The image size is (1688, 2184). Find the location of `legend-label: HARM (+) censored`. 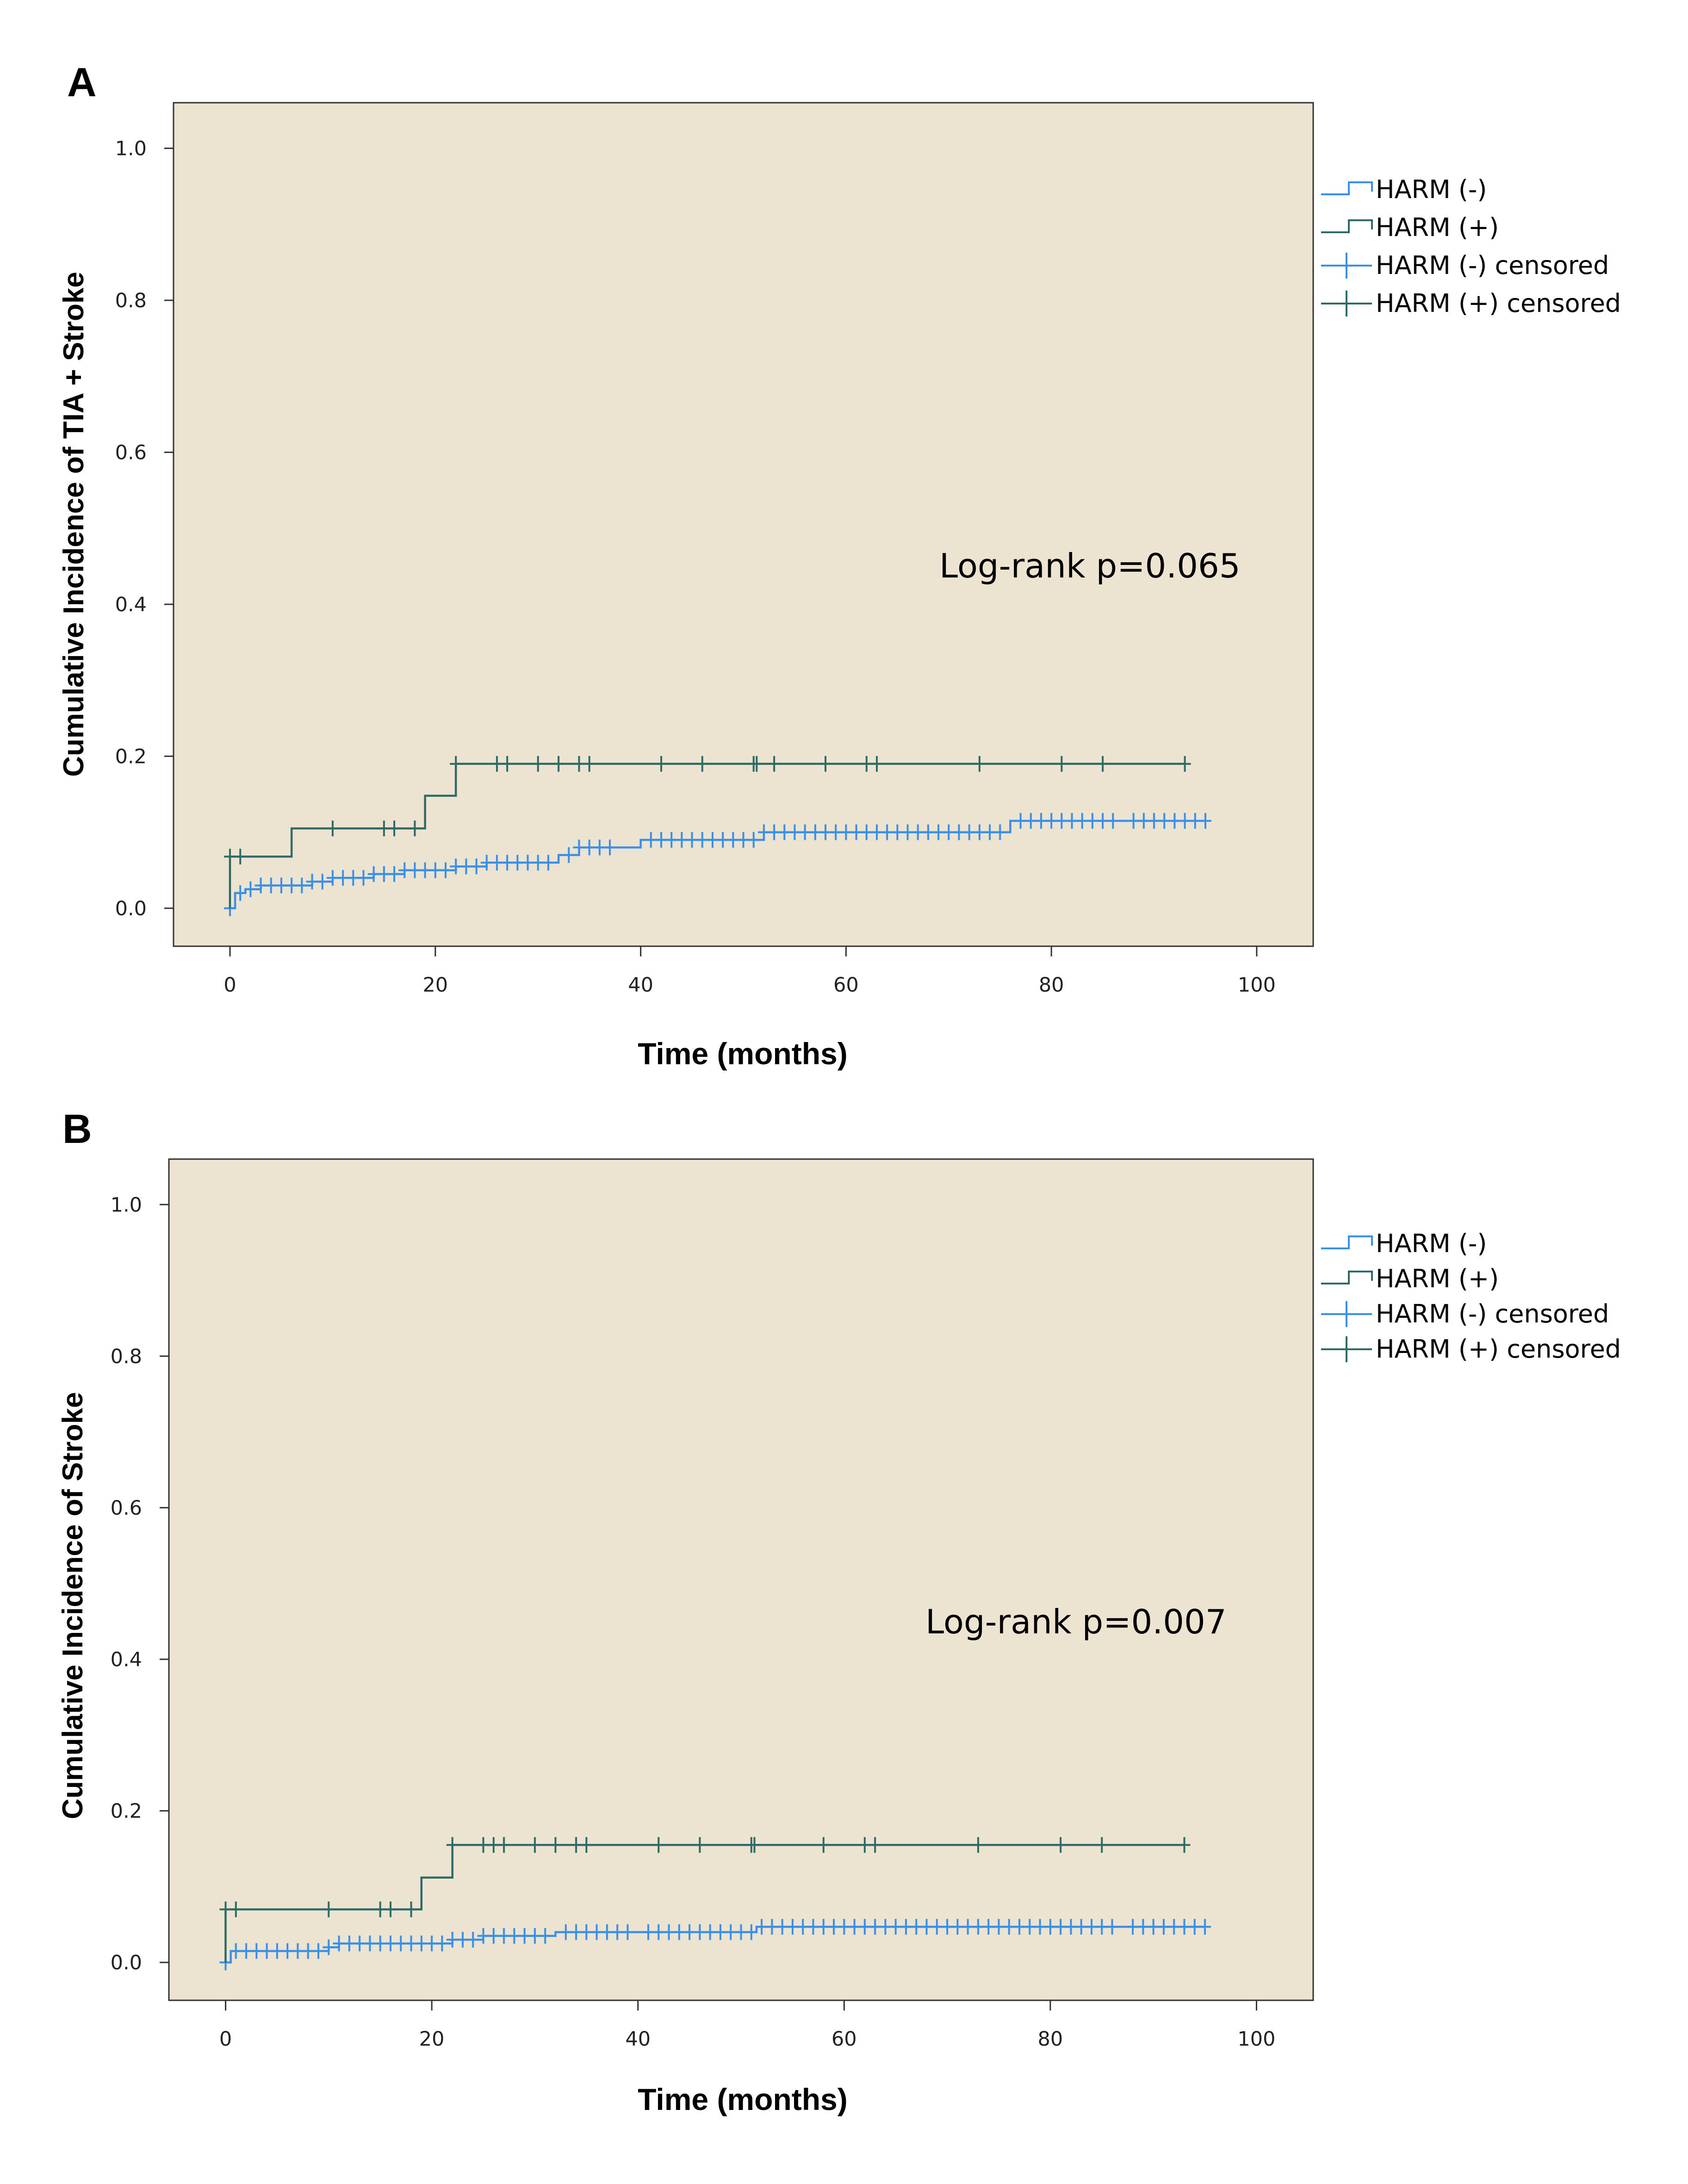

legend-label: HARM (+) censored is located at coordinates (1498, 1349).